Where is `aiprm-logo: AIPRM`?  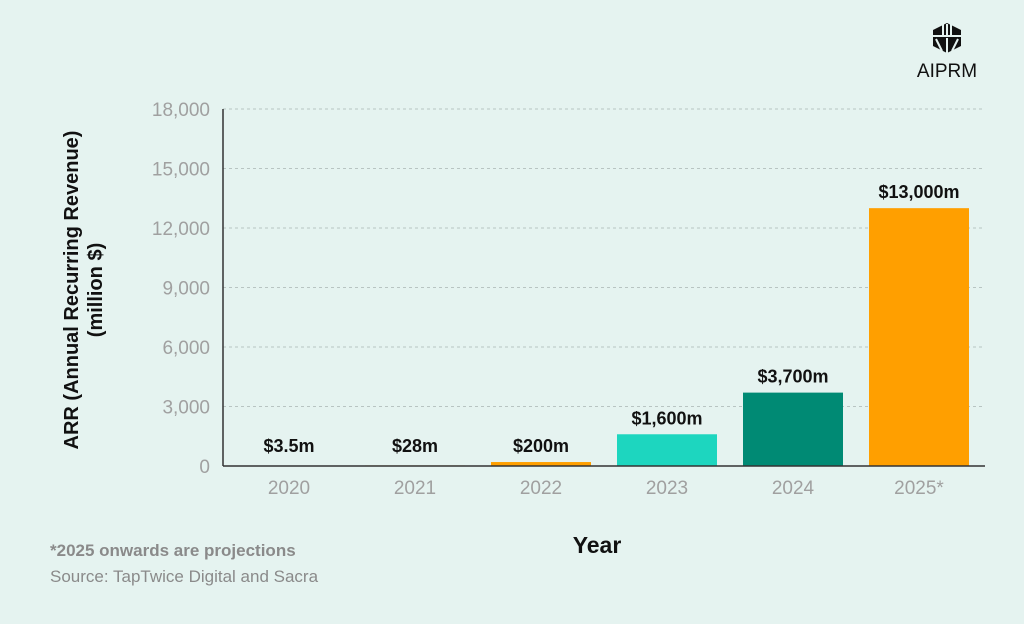 aiprm-logo: AIPRM is located at coordinates (947, 52).